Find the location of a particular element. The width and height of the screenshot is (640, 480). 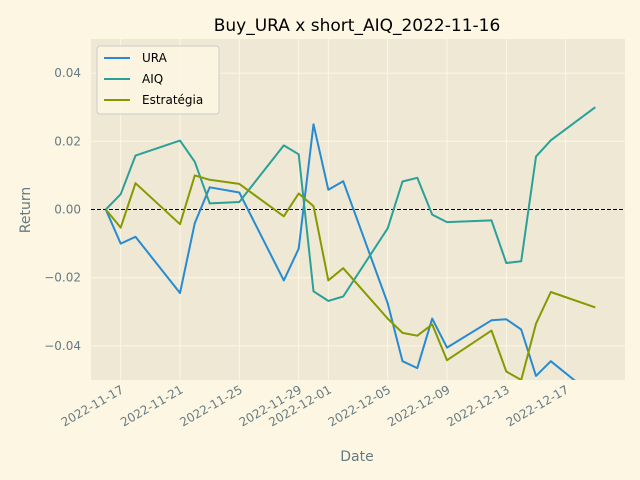

legend-entry: URA is located at coordinates (155, 58).